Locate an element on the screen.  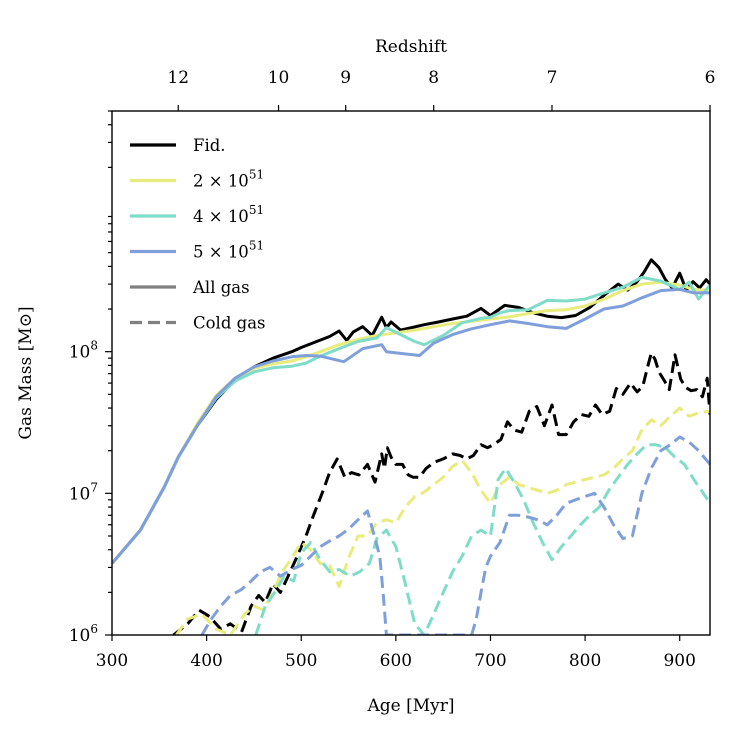
y-axis-label: Gas Mass [M⊙] is located at coordinates (26, 372).